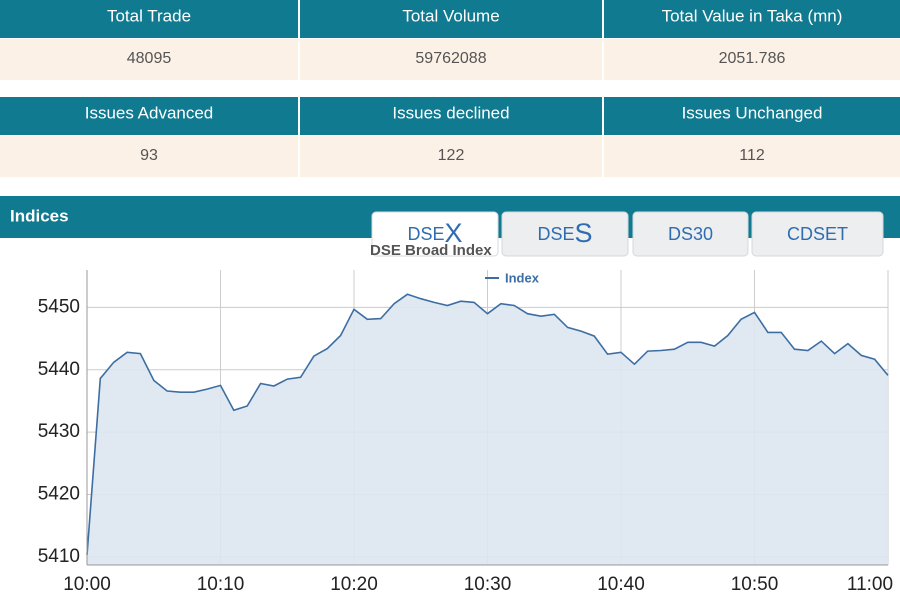  I want to click on y-tick-label: 5440, so click(59, 369).